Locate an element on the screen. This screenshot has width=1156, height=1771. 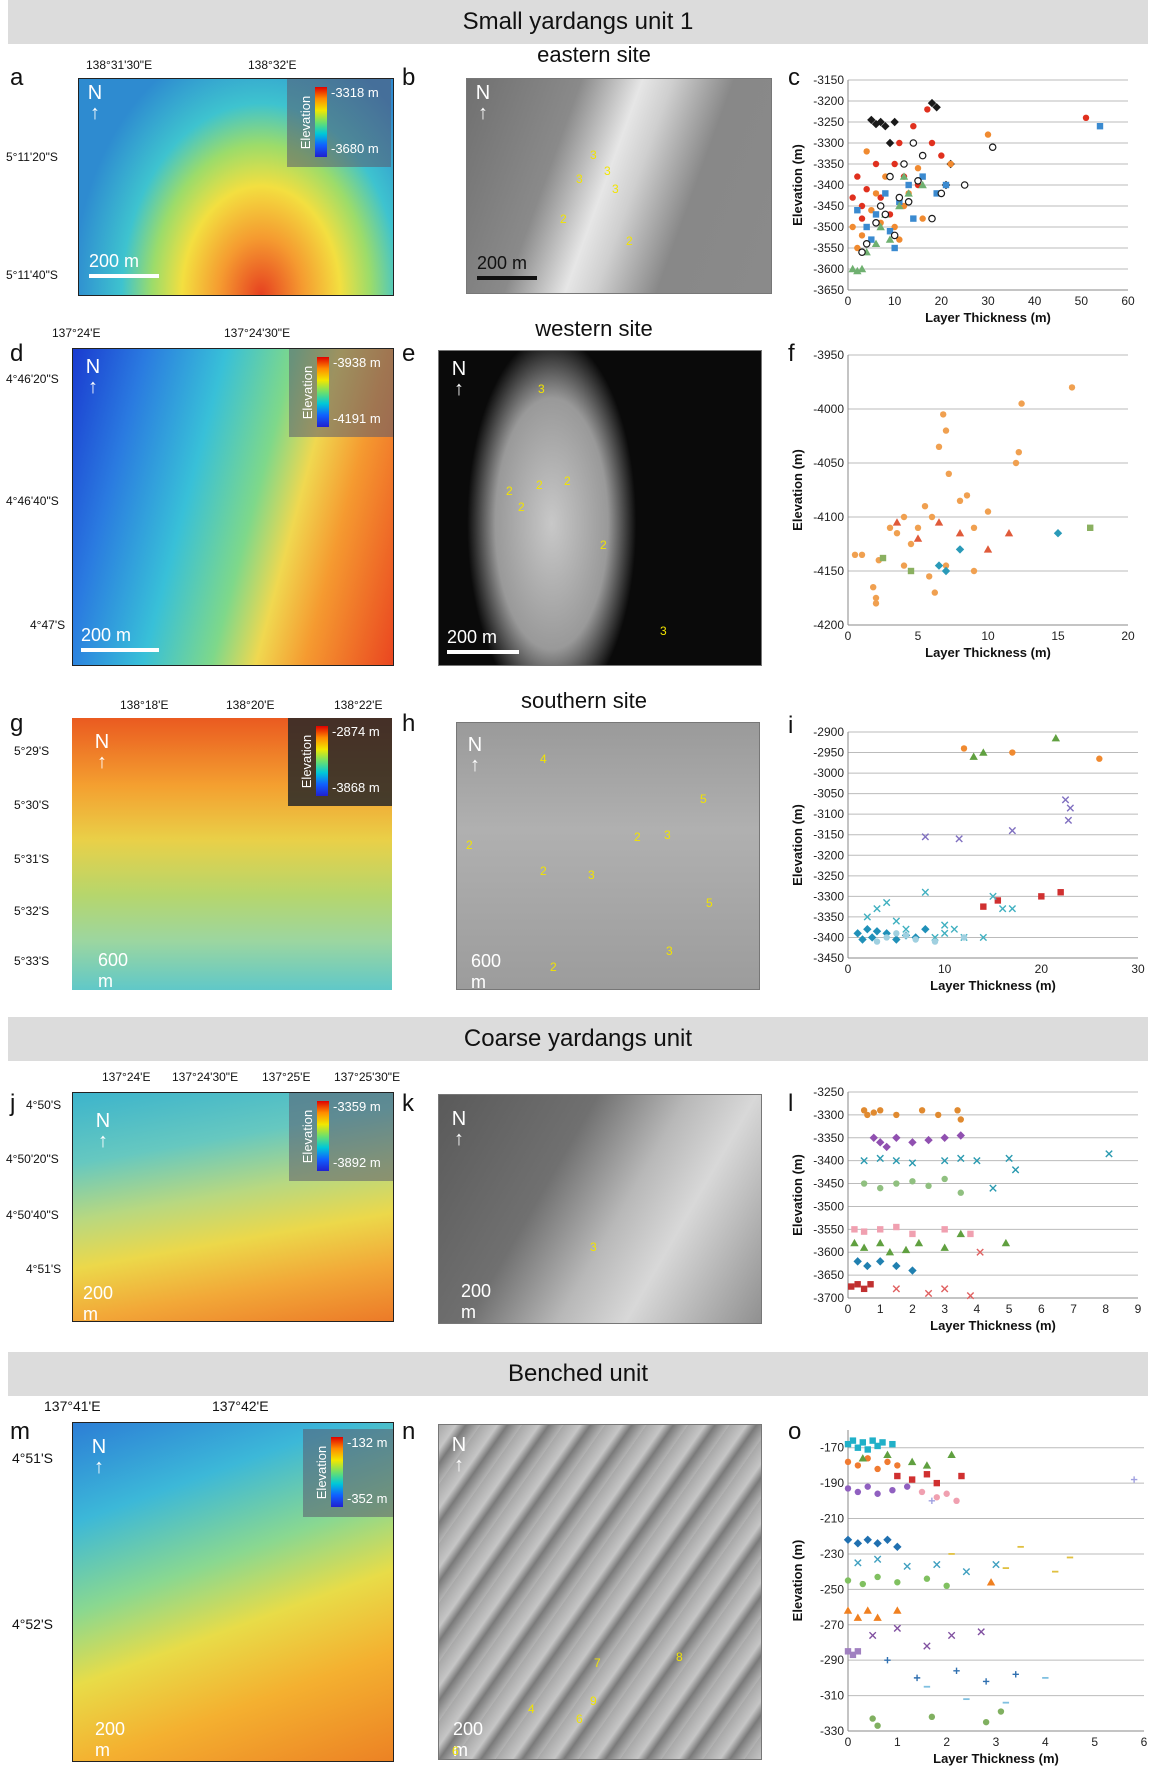
layer-thickness-label: 8 is located at coordinates (679, 1657).